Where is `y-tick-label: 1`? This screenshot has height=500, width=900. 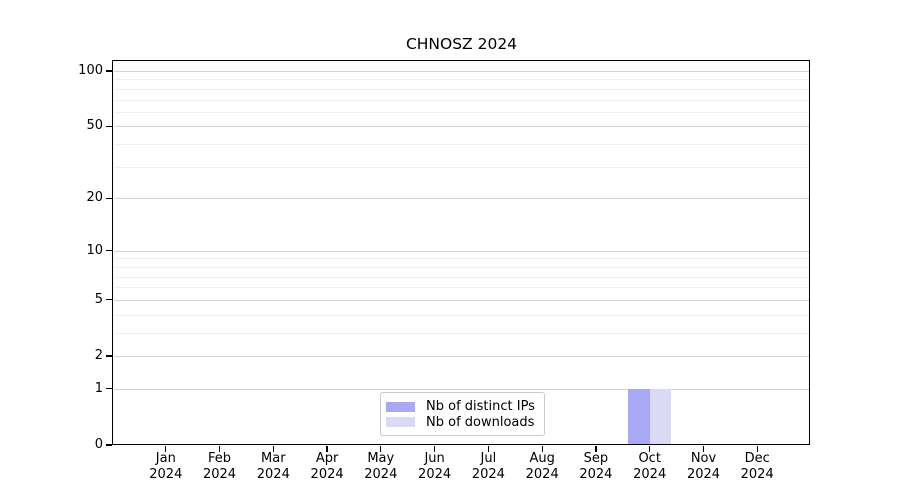 y-tick-label: 1 is located at coordinates (98, 388).